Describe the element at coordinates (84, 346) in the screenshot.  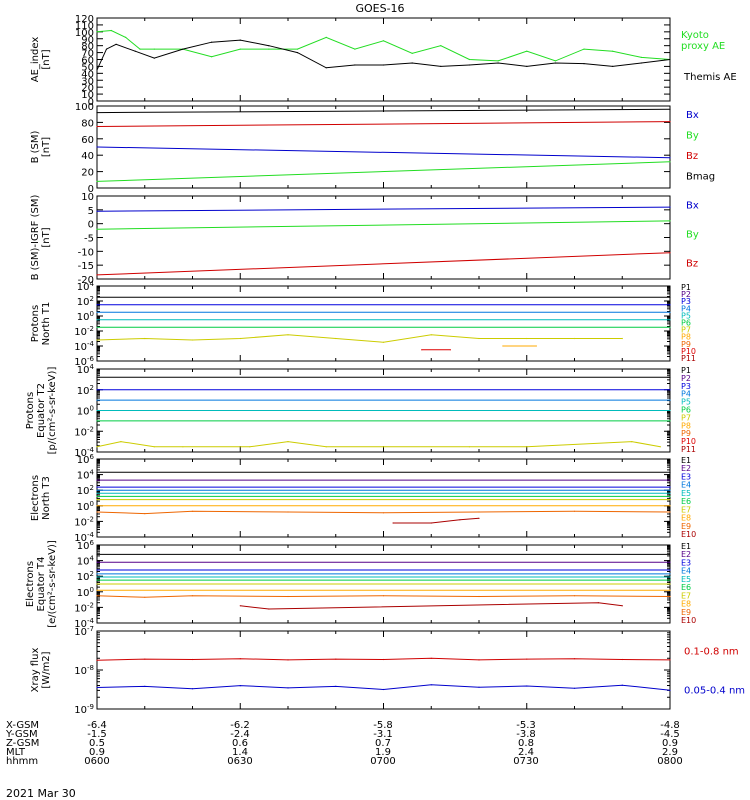
I see `y-tick-label: 10-4` at that location.